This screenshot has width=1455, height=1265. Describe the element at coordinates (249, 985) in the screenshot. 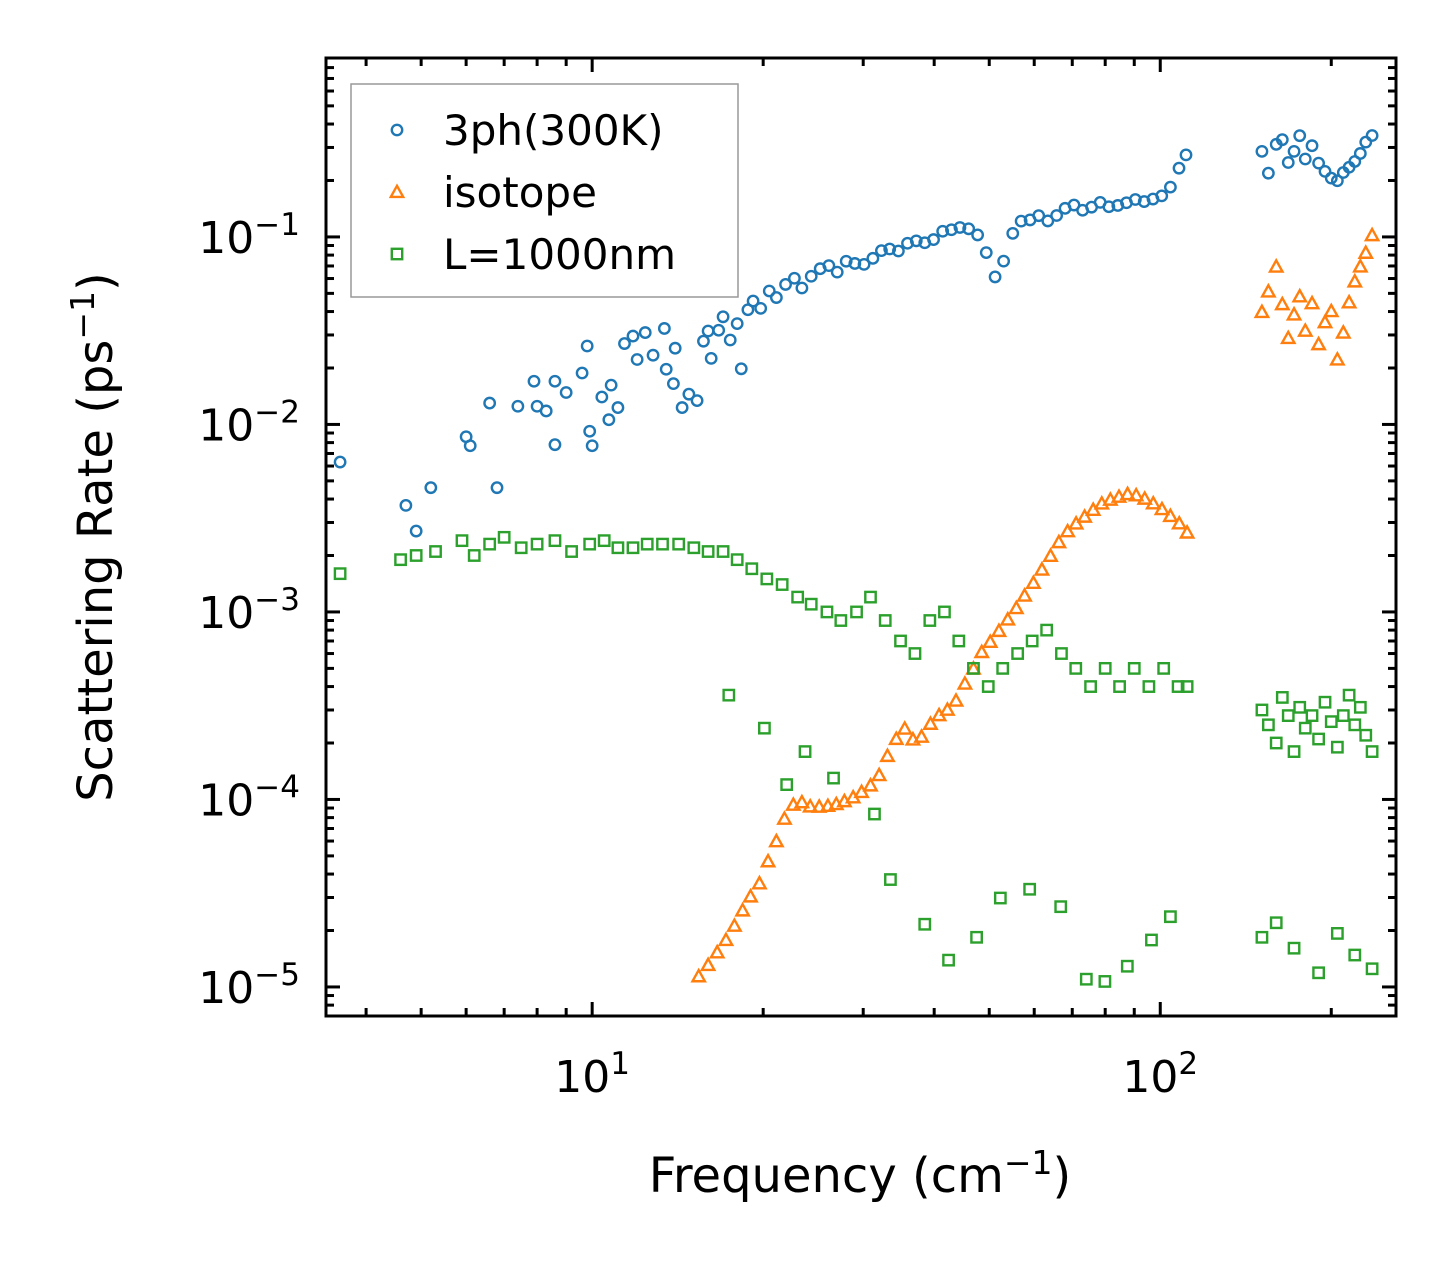

I see `y-tick-label: 10⁻⁵` at that location.